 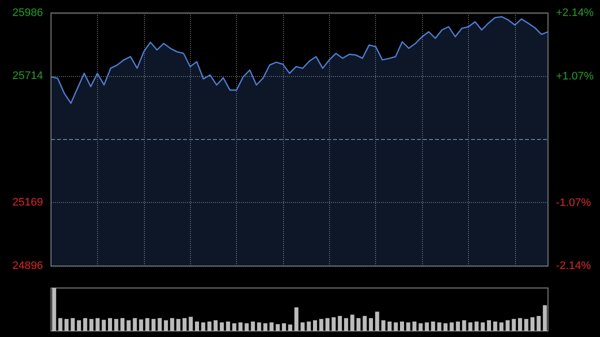 I want to click on y-tick-label: 24896, so click(x=27, y=266).